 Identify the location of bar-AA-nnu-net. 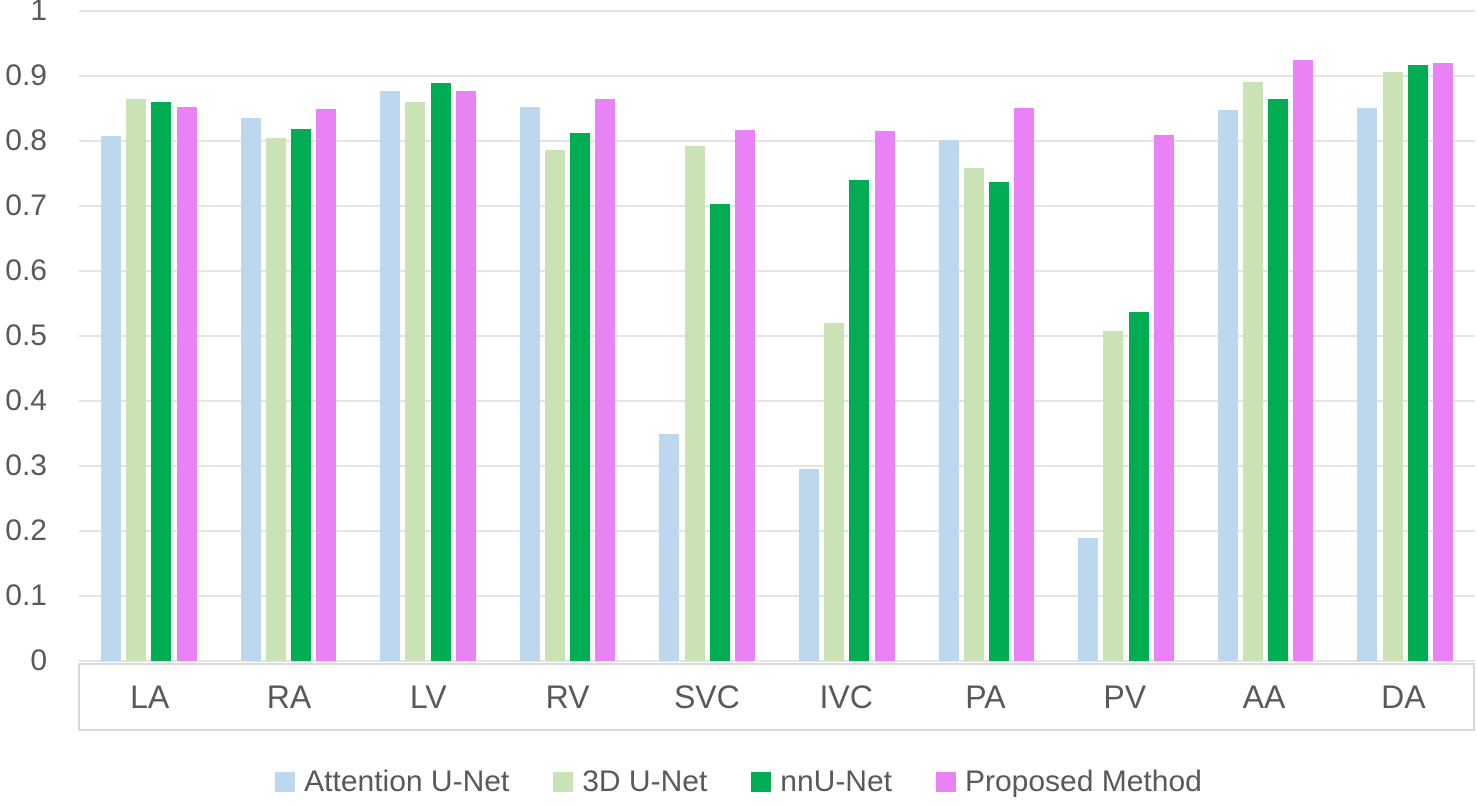
(1278, 379).